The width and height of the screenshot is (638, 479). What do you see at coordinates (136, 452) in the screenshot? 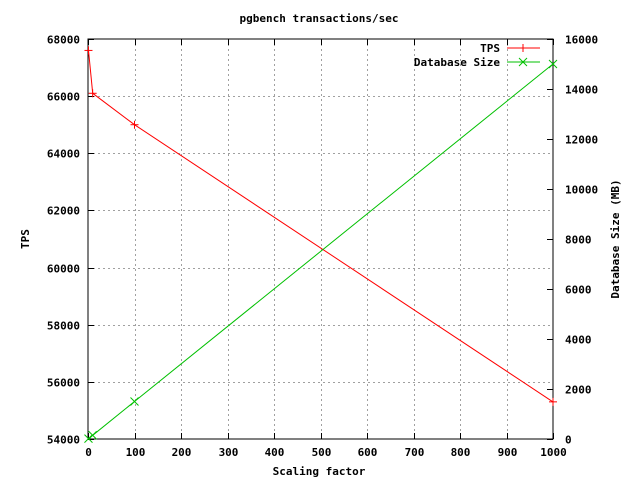
I see `x-tick-label: 100` at bounding box center [136, 452].